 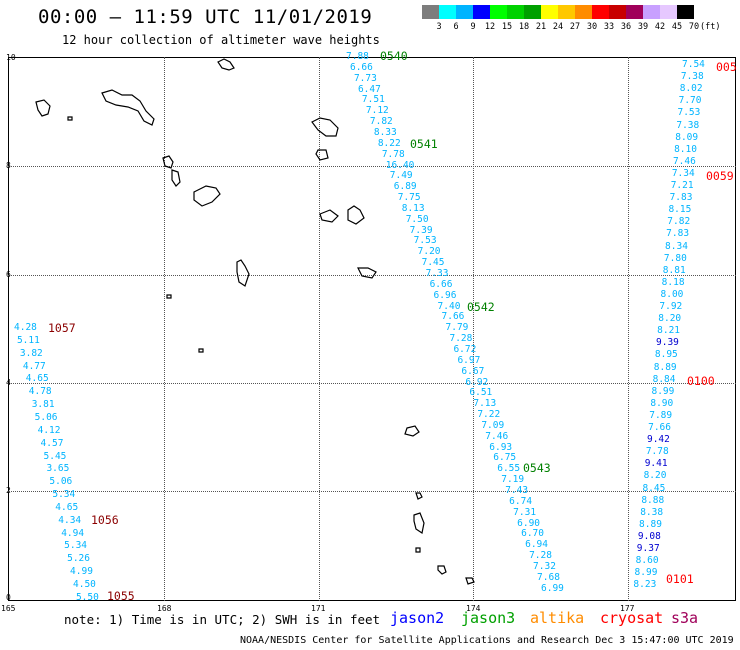 I want to click on wave-height-value: 4.65, so click(x=67, y=507).